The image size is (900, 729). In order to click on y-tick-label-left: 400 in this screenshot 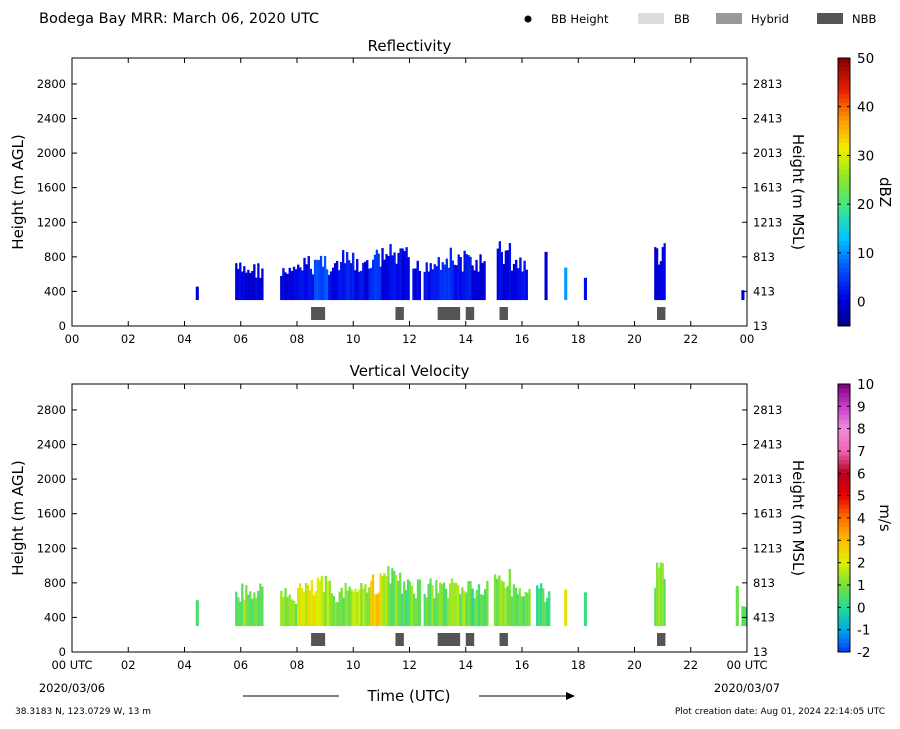, I will do `click(55, 617)`.